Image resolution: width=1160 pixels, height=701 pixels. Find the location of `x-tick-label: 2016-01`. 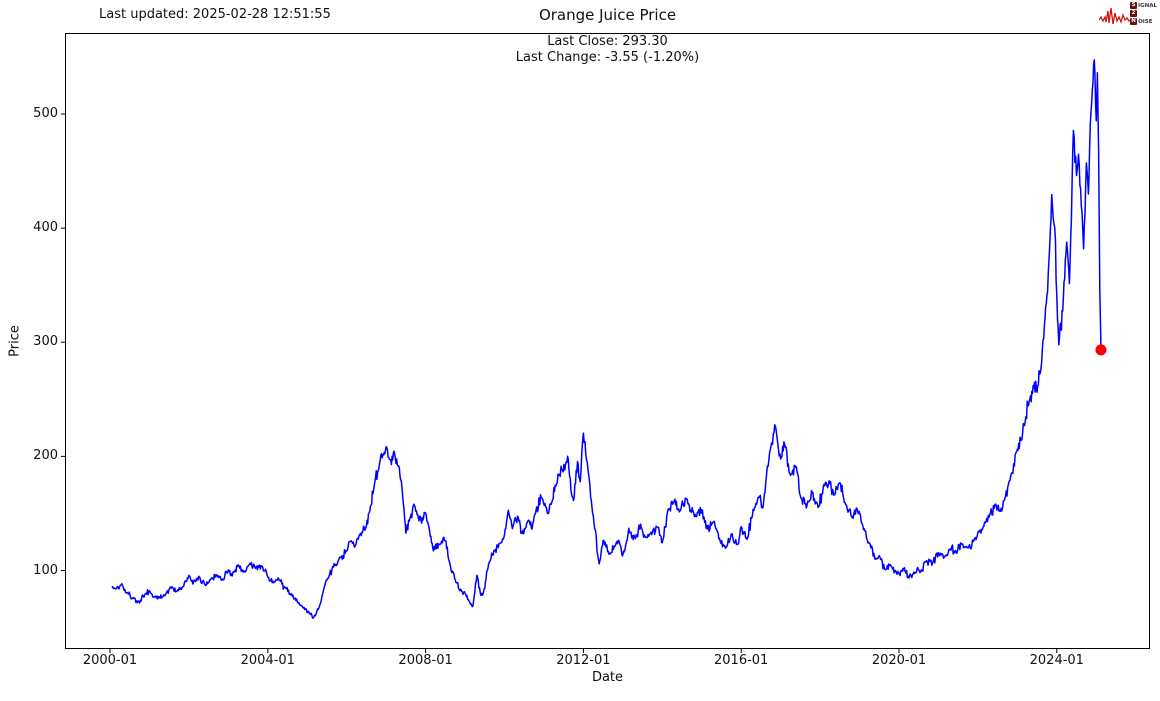

x-tick-label: 2016-01 is located at coordinates (741, 660).